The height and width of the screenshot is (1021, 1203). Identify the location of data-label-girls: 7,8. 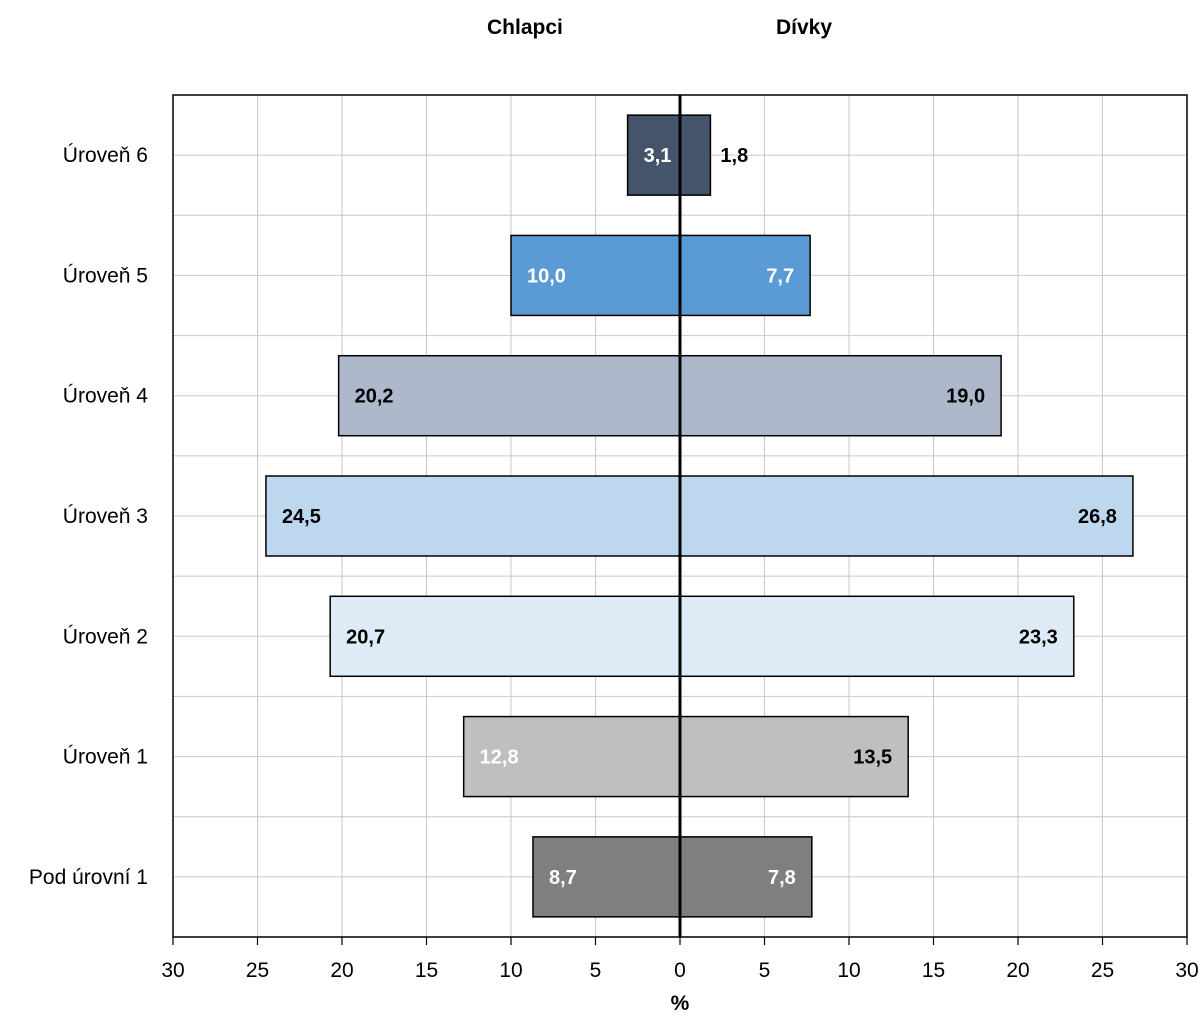
(782, 878).